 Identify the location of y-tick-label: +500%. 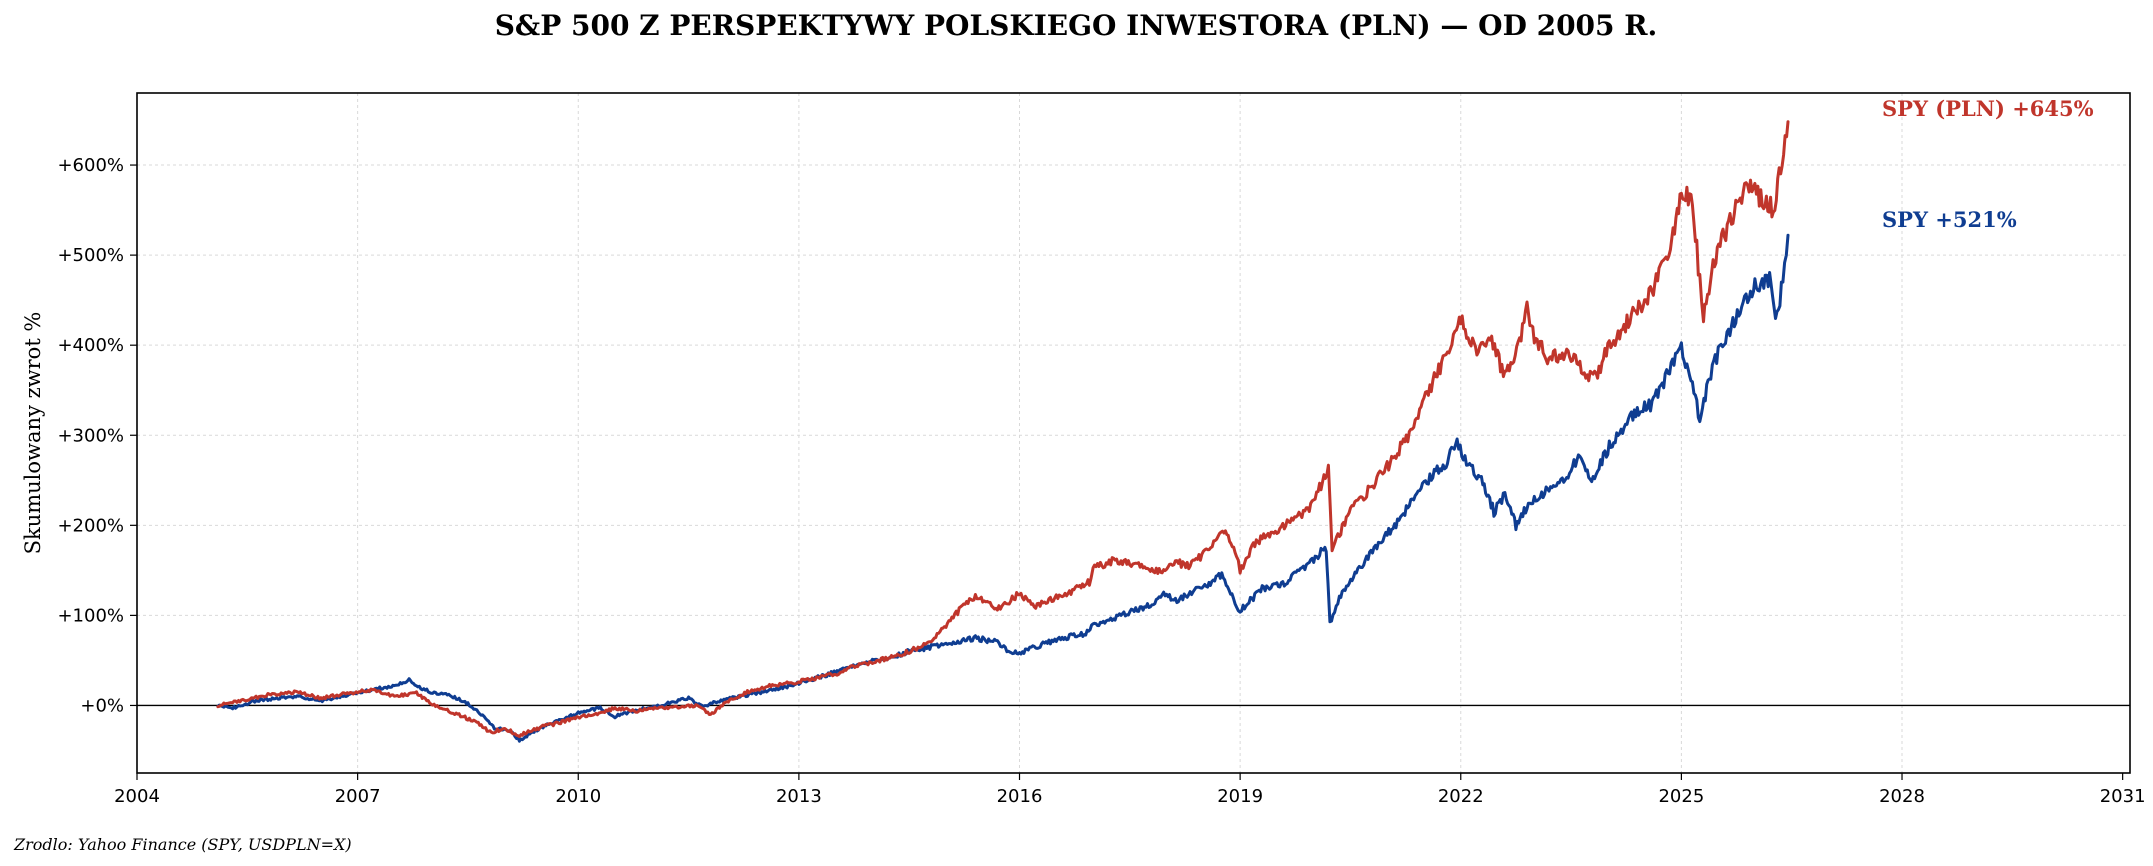
(90, 255).